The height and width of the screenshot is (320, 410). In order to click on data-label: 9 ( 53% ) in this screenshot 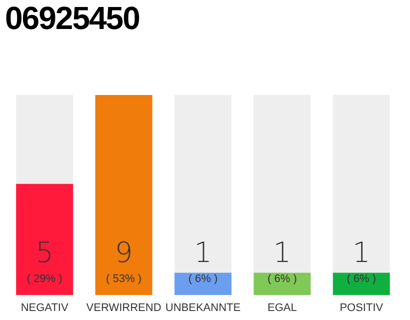, I will do `click(124, 260)`.